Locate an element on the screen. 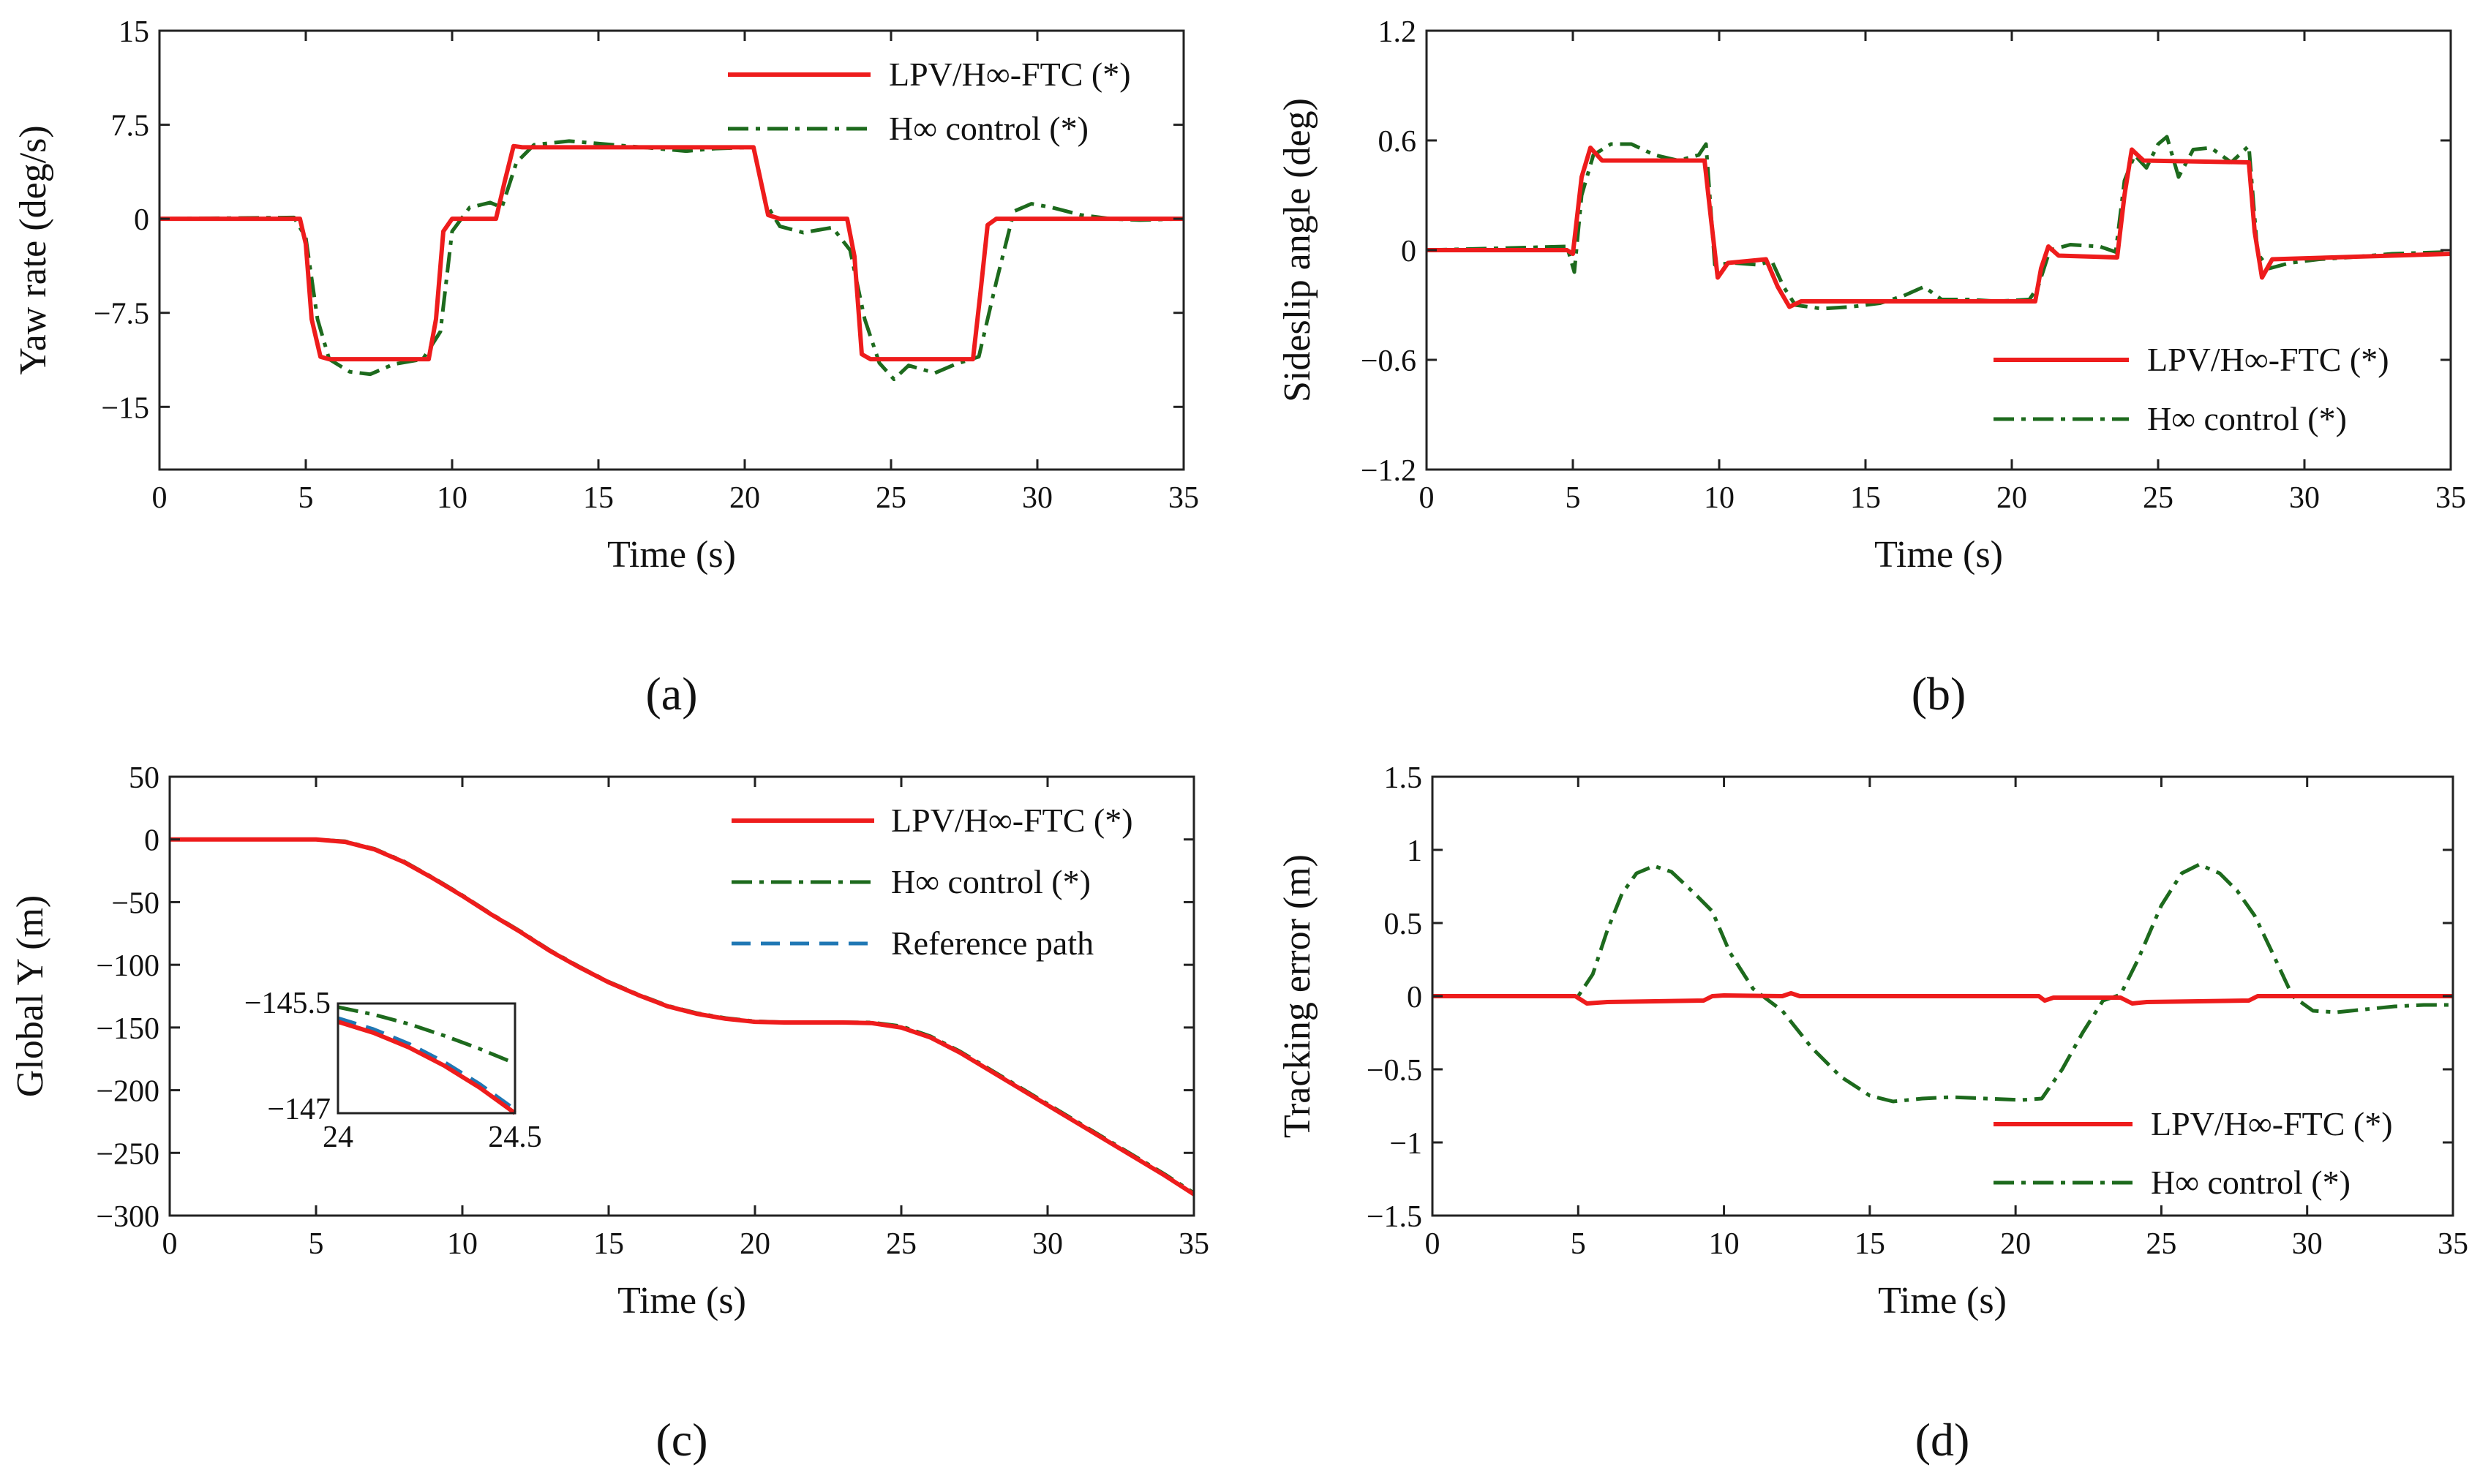 The height and width of the screenshot is (1484, 2480). panel-c-plot-frame is located at coordinates (681, 996).